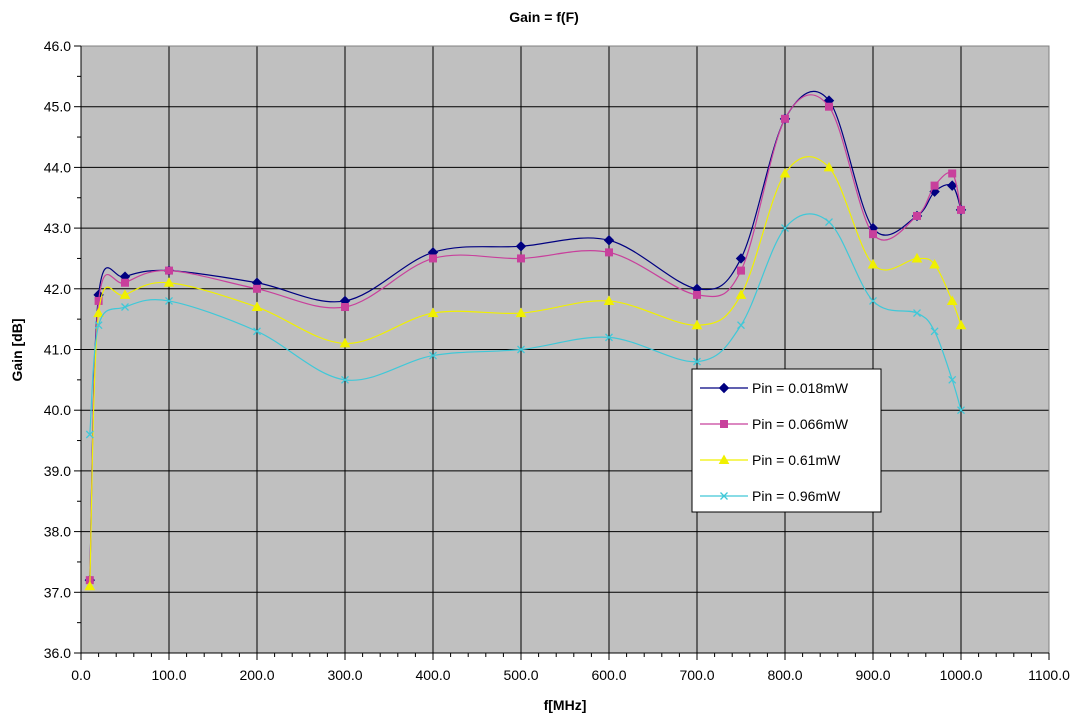 This screenshot has width=1078, height=719. What do you see at coordinates (961, 675) in the screenshot?
I see `x-tick-label: 1000.0` at bounding box center [961, 675].